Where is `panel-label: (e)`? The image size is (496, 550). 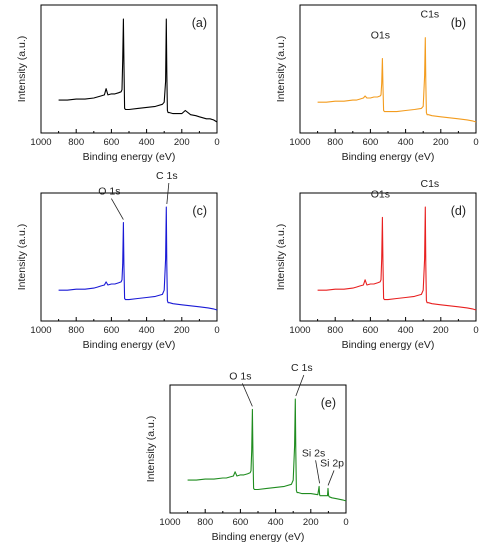
panel-label: (e) is located at coordinates (328, 403).